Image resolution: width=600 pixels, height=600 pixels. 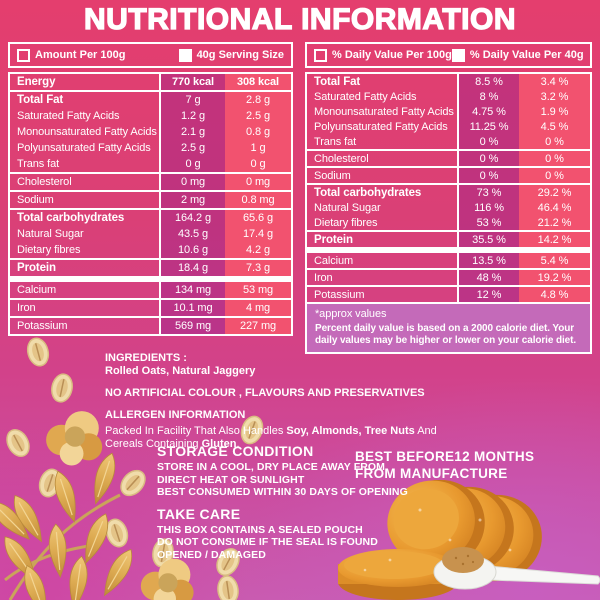 I want to click on nutrient-row: Calcium 13.5 % 5.4 %, so click(x=448, y=260).